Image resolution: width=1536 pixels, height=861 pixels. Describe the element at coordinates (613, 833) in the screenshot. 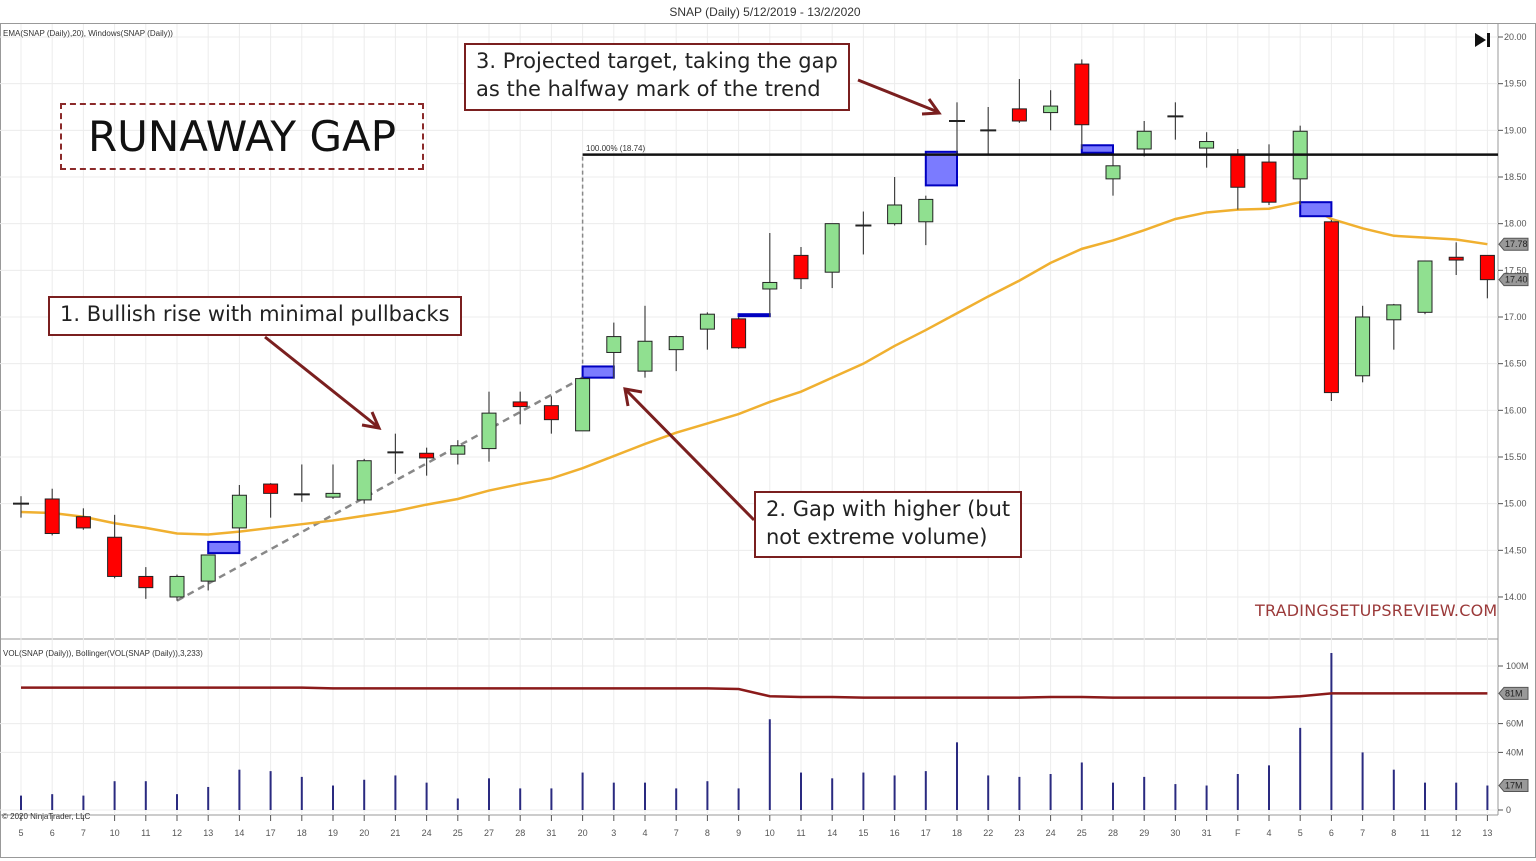

I see `x-tick-label: 3` at that location.